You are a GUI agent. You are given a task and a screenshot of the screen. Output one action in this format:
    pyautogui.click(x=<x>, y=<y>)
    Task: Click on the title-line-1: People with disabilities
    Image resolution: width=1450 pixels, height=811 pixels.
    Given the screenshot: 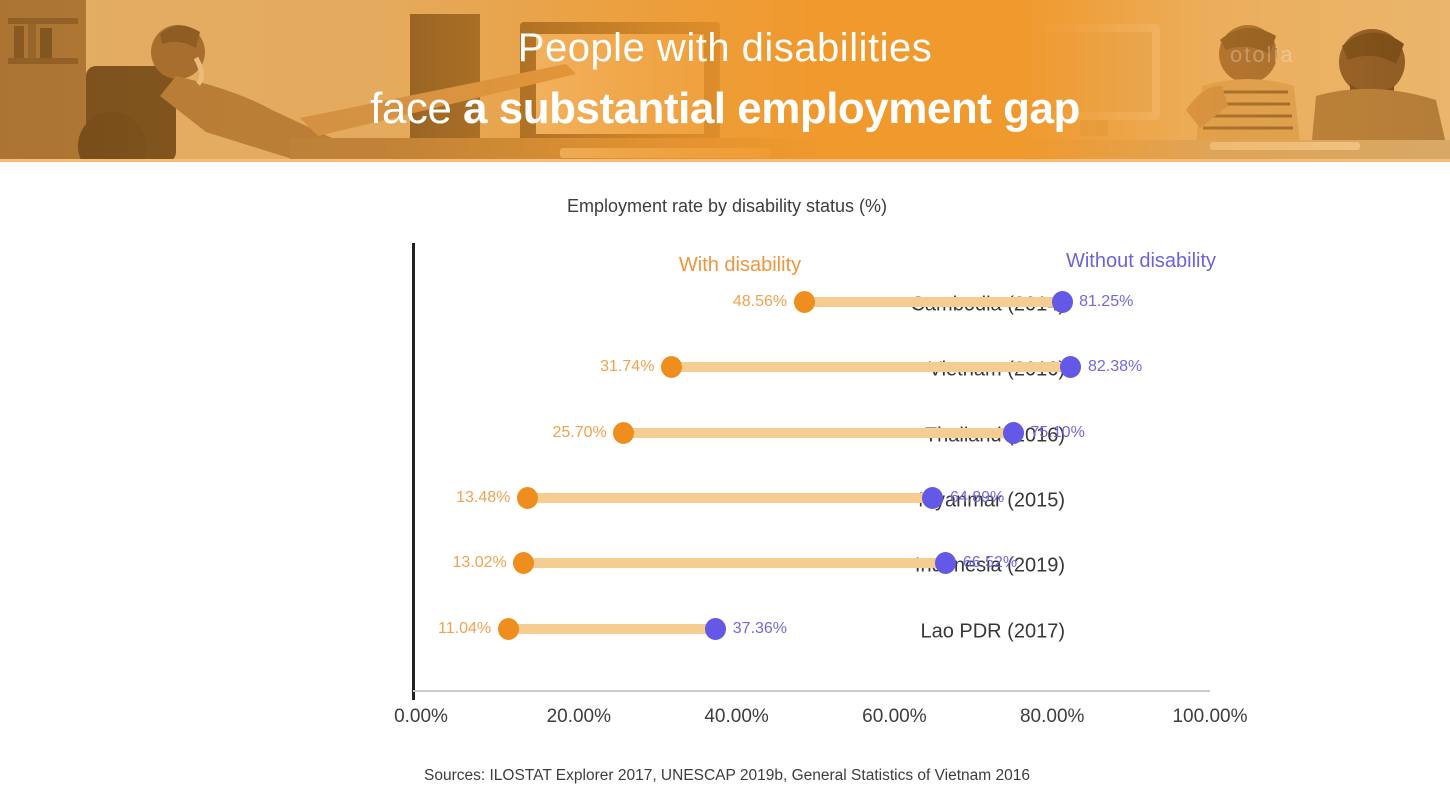 What is the action you would take?
    pyautogui.click(x=725, y=48)
    